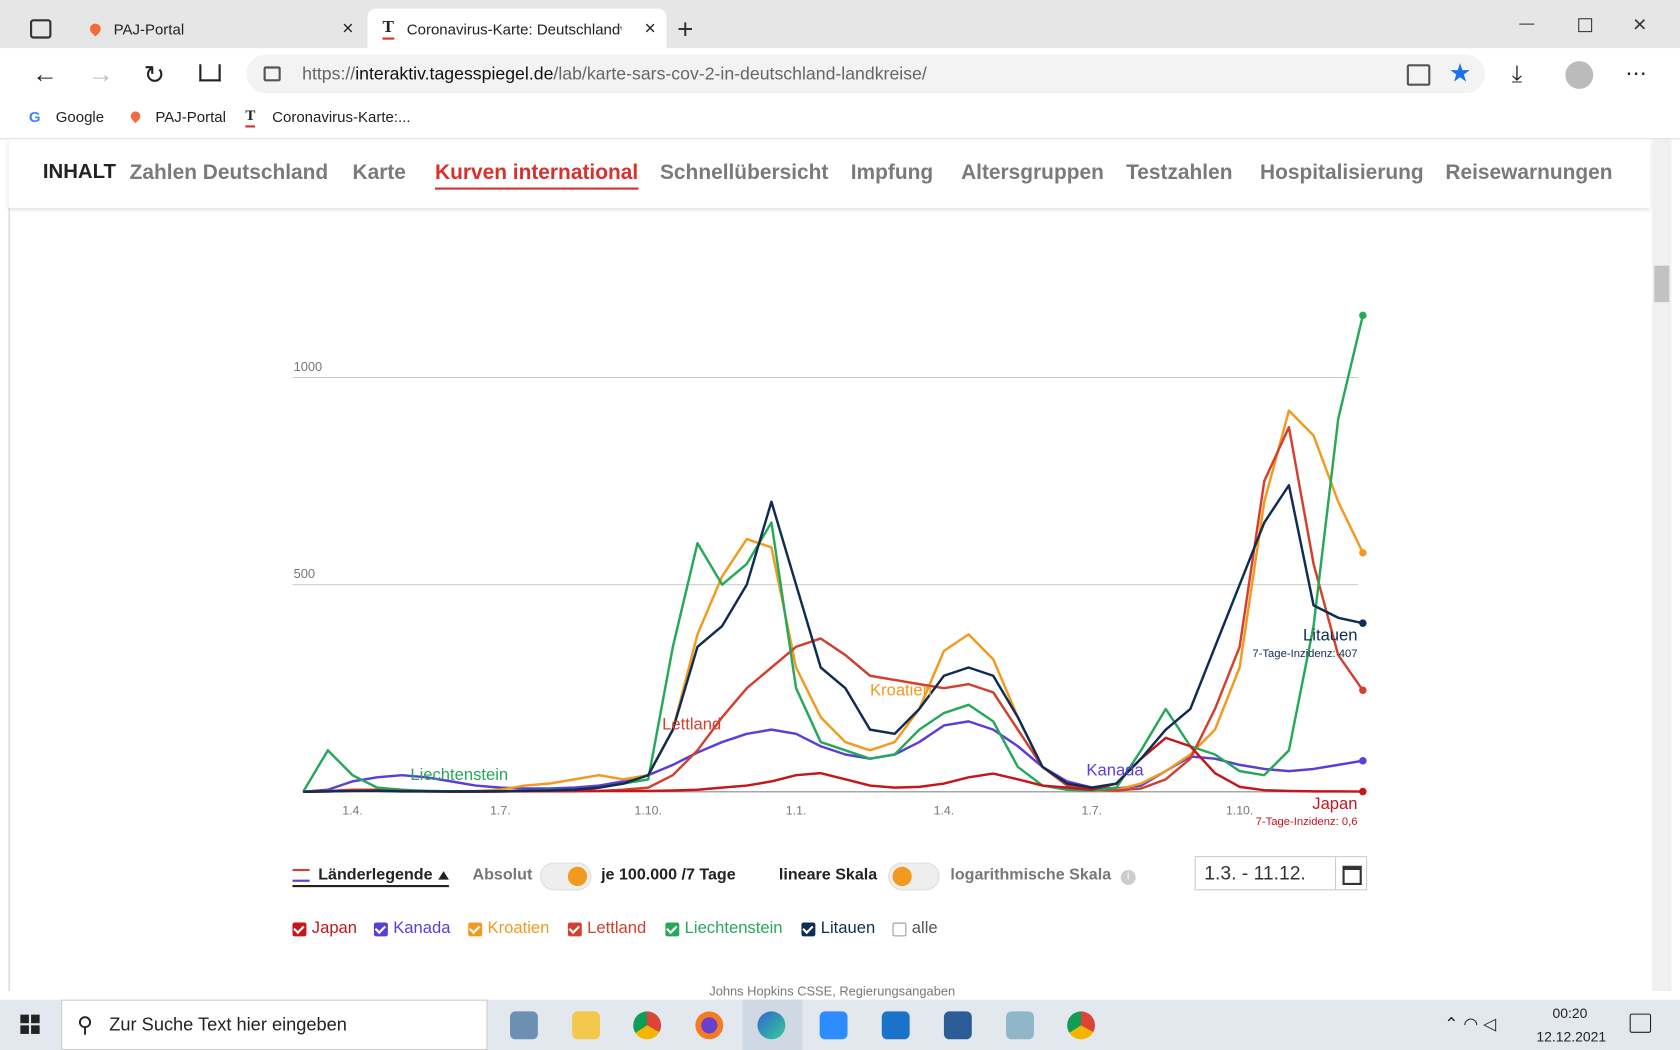 This screenshot has height=1050, width=1680. I want to click on back-button: ←, so click(45, 74).